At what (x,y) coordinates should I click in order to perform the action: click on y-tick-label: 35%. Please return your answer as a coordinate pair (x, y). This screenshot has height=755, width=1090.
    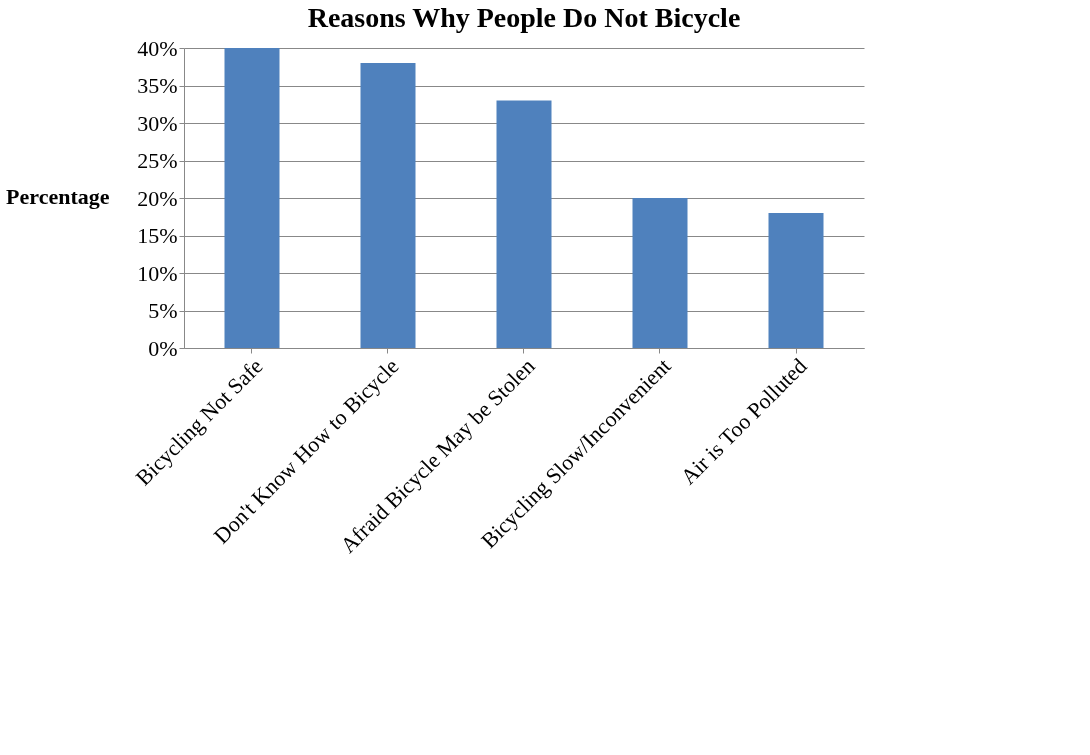
    Looking at the image, I should click on (157, 85).